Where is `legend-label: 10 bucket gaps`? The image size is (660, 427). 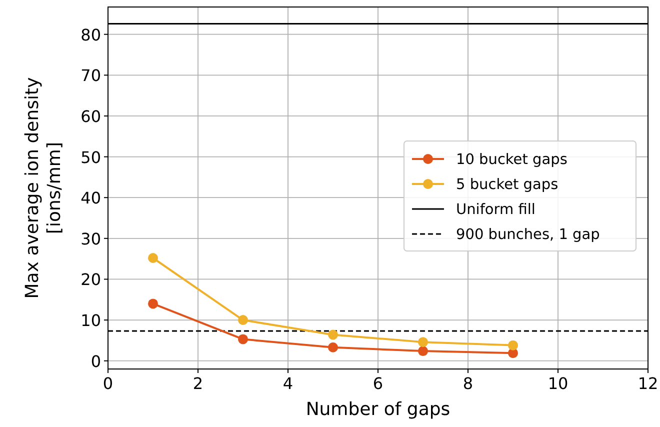
legend-label: 10 bucket gaps is located at coordinates (512, 160).